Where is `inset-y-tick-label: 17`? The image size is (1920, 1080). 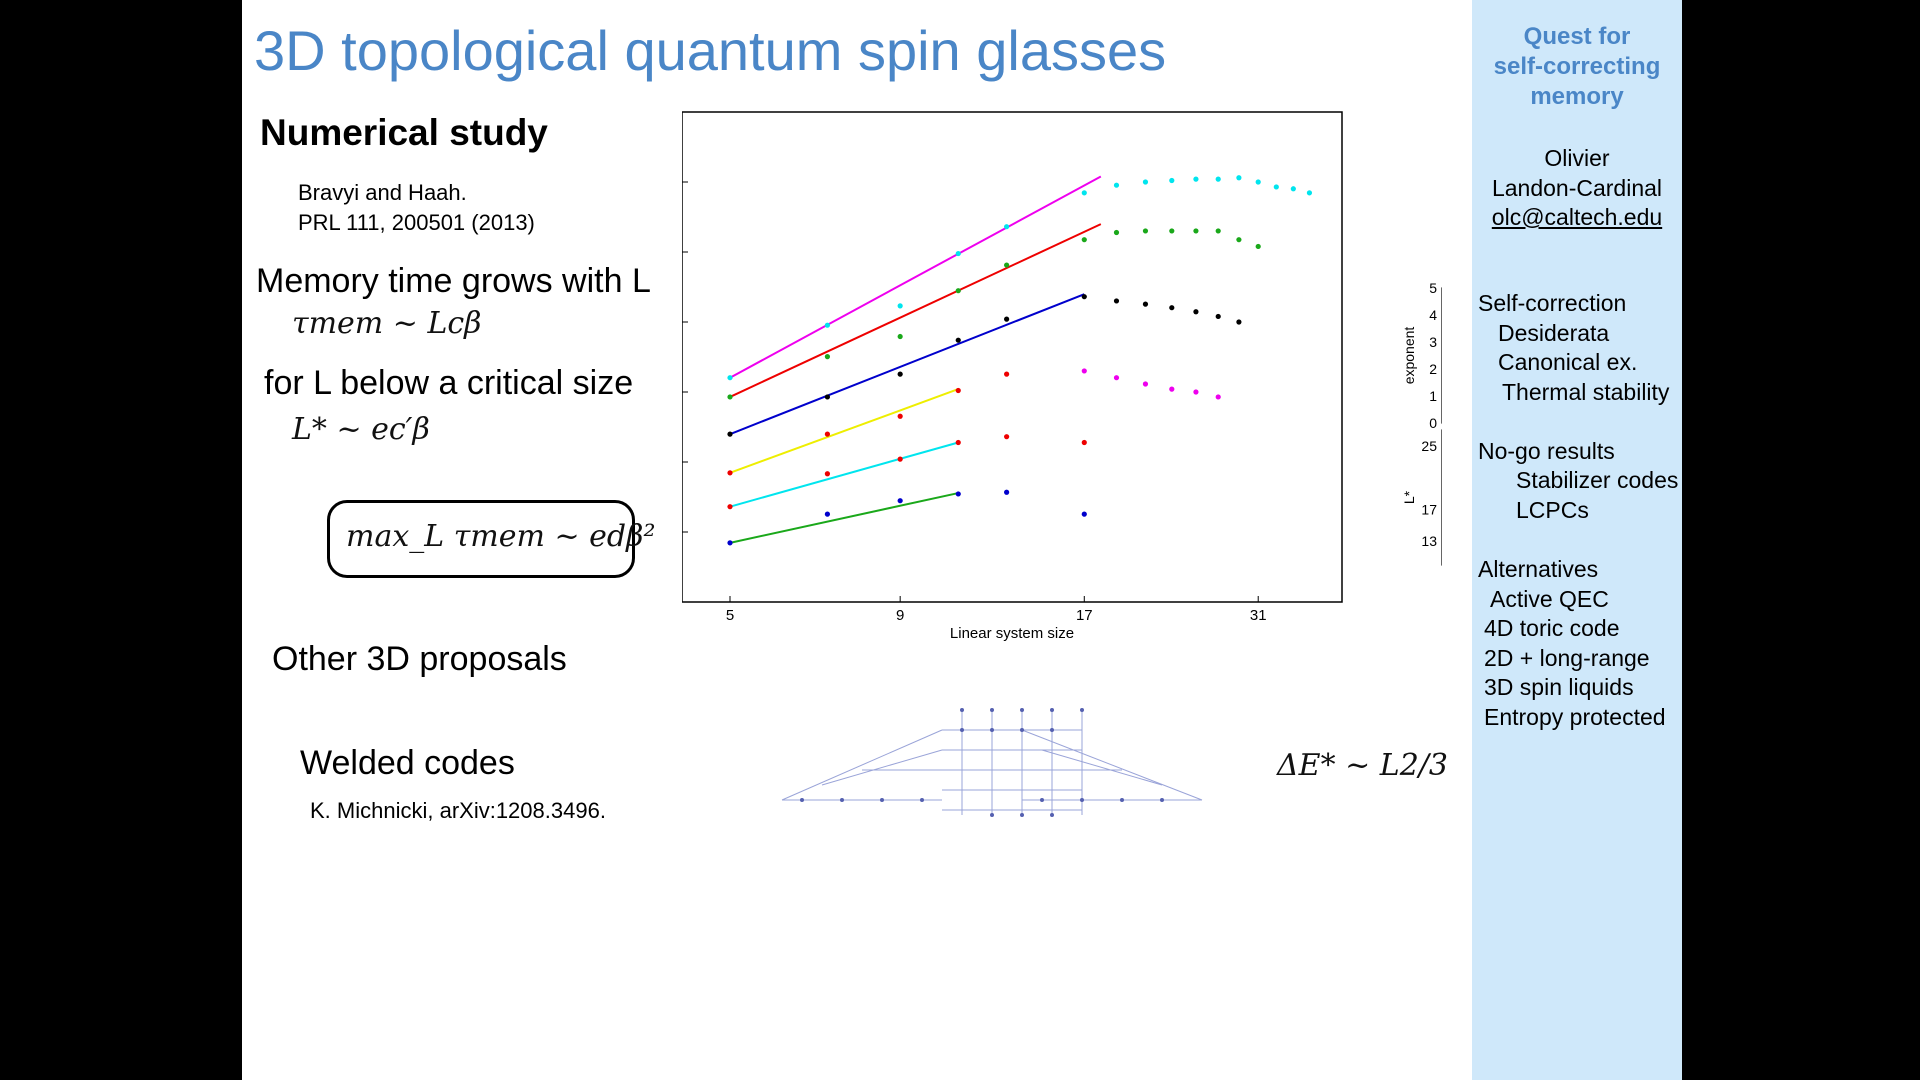
inset-y-tick-label: 17 is located at coordinates (1429, 509).